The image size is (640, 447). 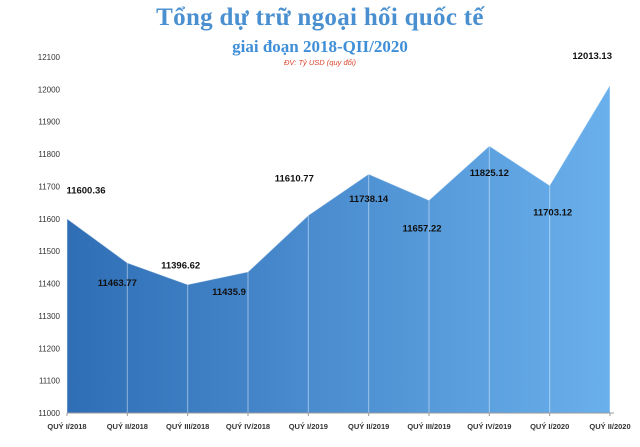 I want to click on unit-note: ĐV: Tỷ USD (quy đổi), so click(x=320, y=62).